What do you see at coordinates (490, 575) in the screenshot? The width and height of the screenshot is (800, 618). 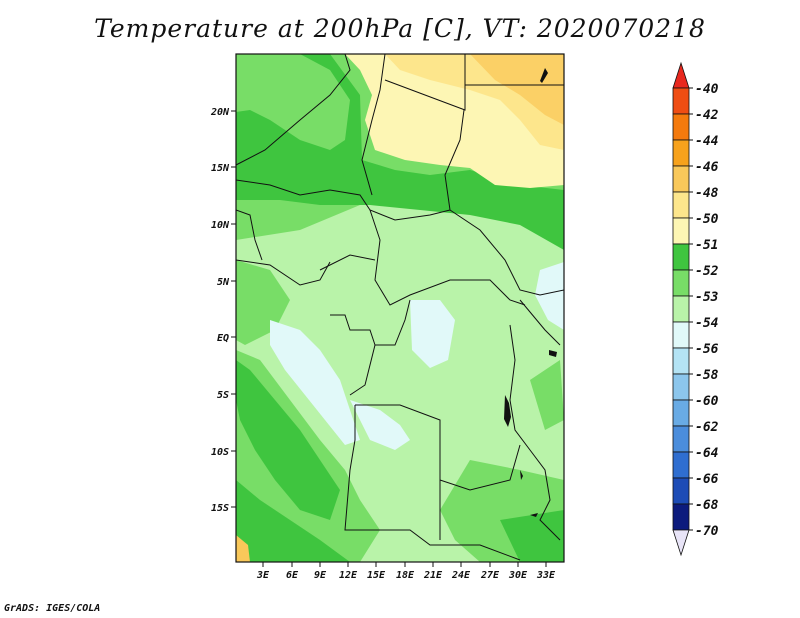 I see `lon-label: 27E` at bounding box center [490, 575].